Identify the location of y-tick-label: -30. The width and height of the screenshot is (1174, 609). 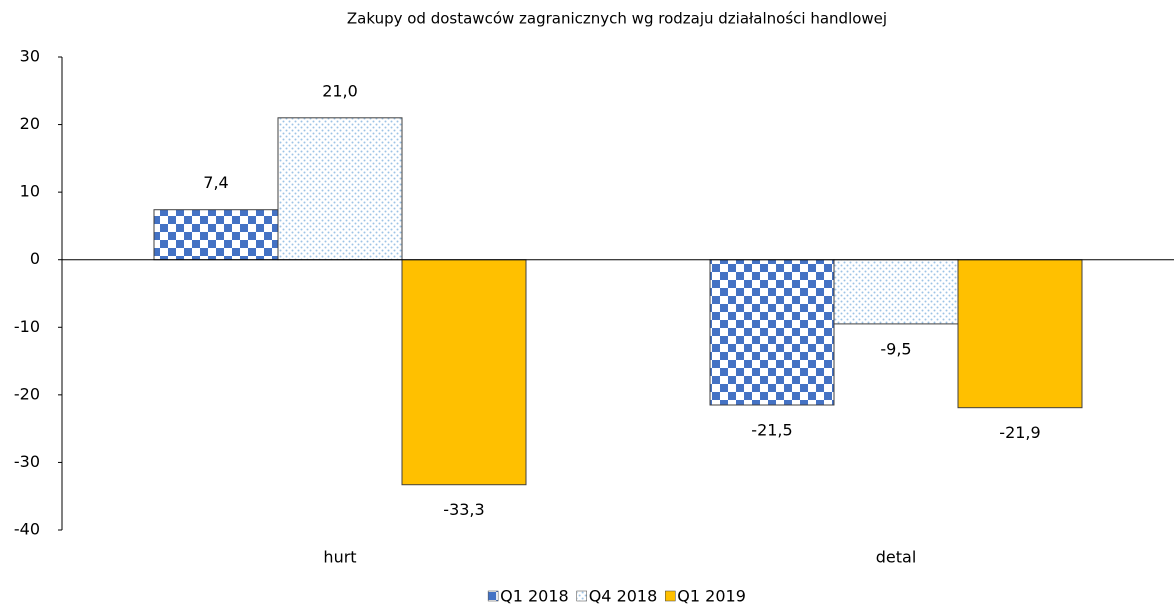
(27, 461).